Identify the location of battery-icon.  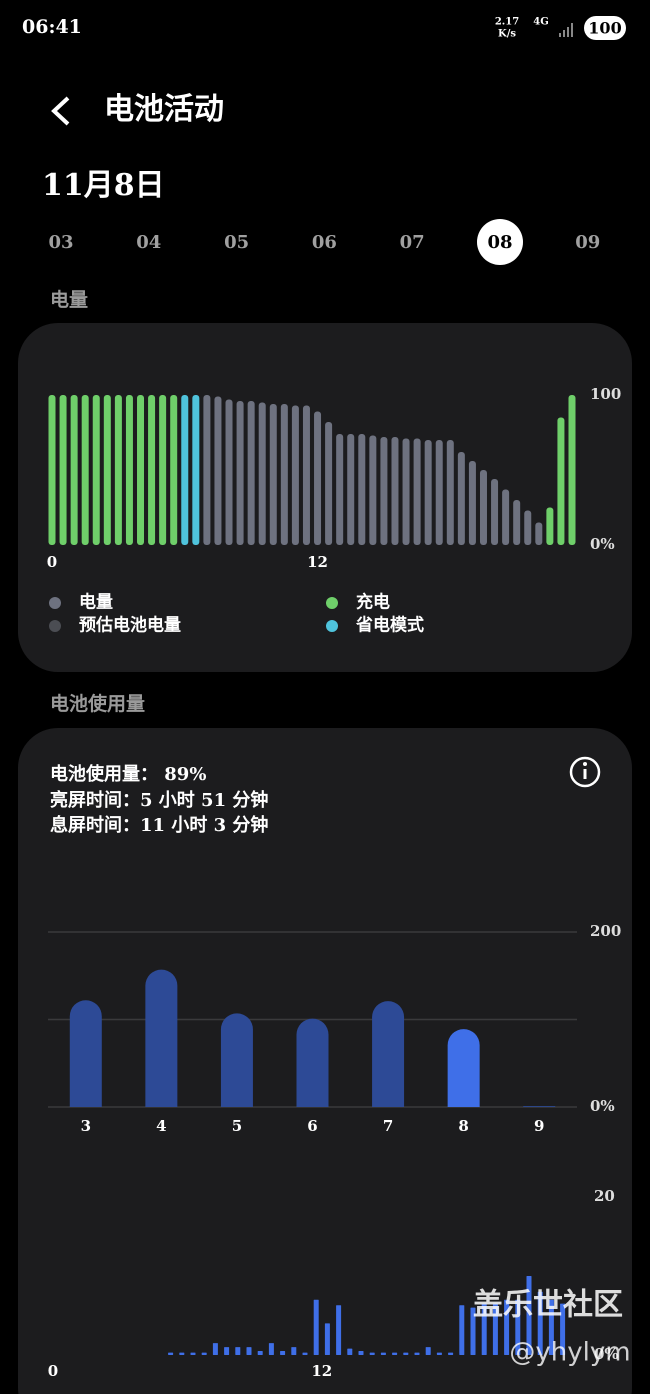
(605, 28).